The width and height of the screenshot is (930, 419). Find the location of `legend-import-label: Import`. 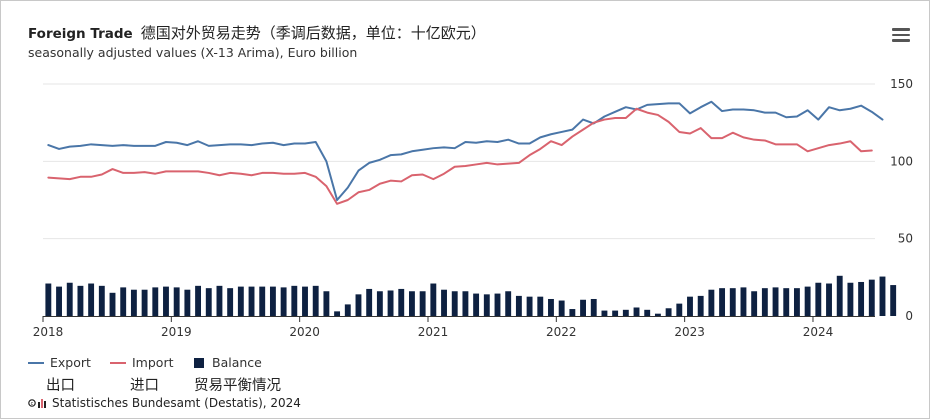

legend-import-label: Import is located at coordinates (153, 362).